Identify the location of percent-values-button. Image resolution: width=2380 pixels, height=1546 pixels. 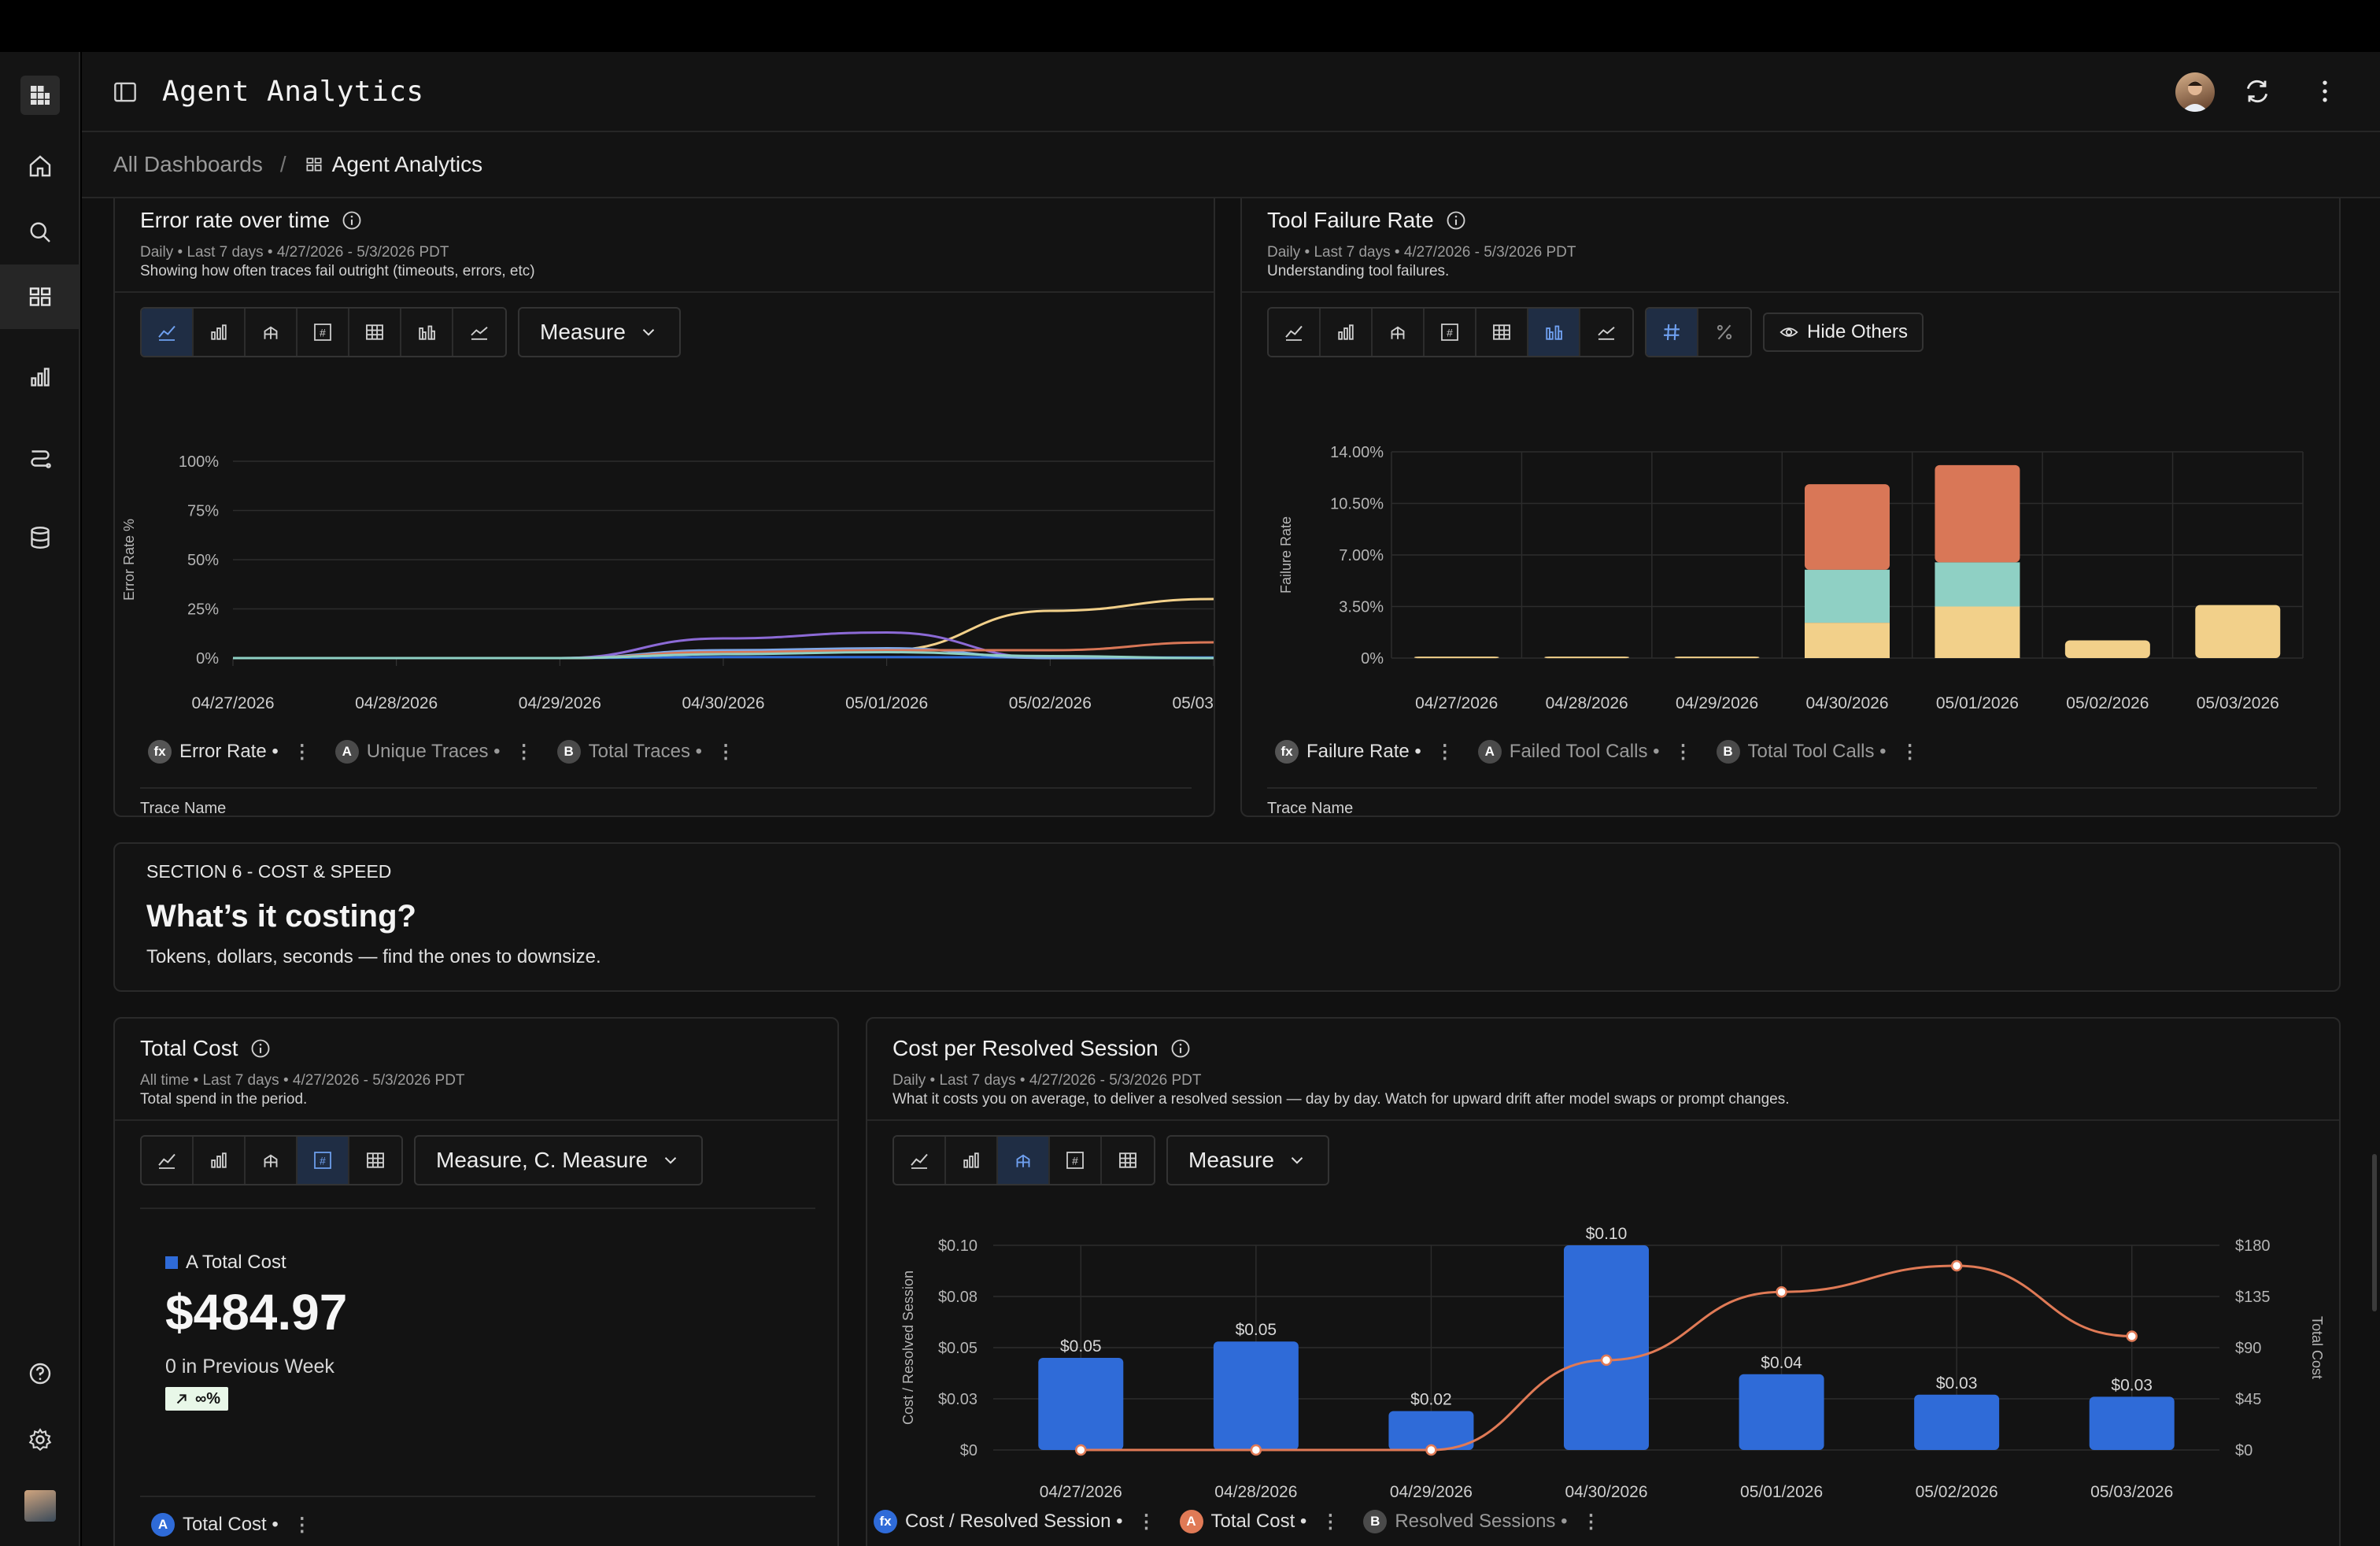
(1724, 333).